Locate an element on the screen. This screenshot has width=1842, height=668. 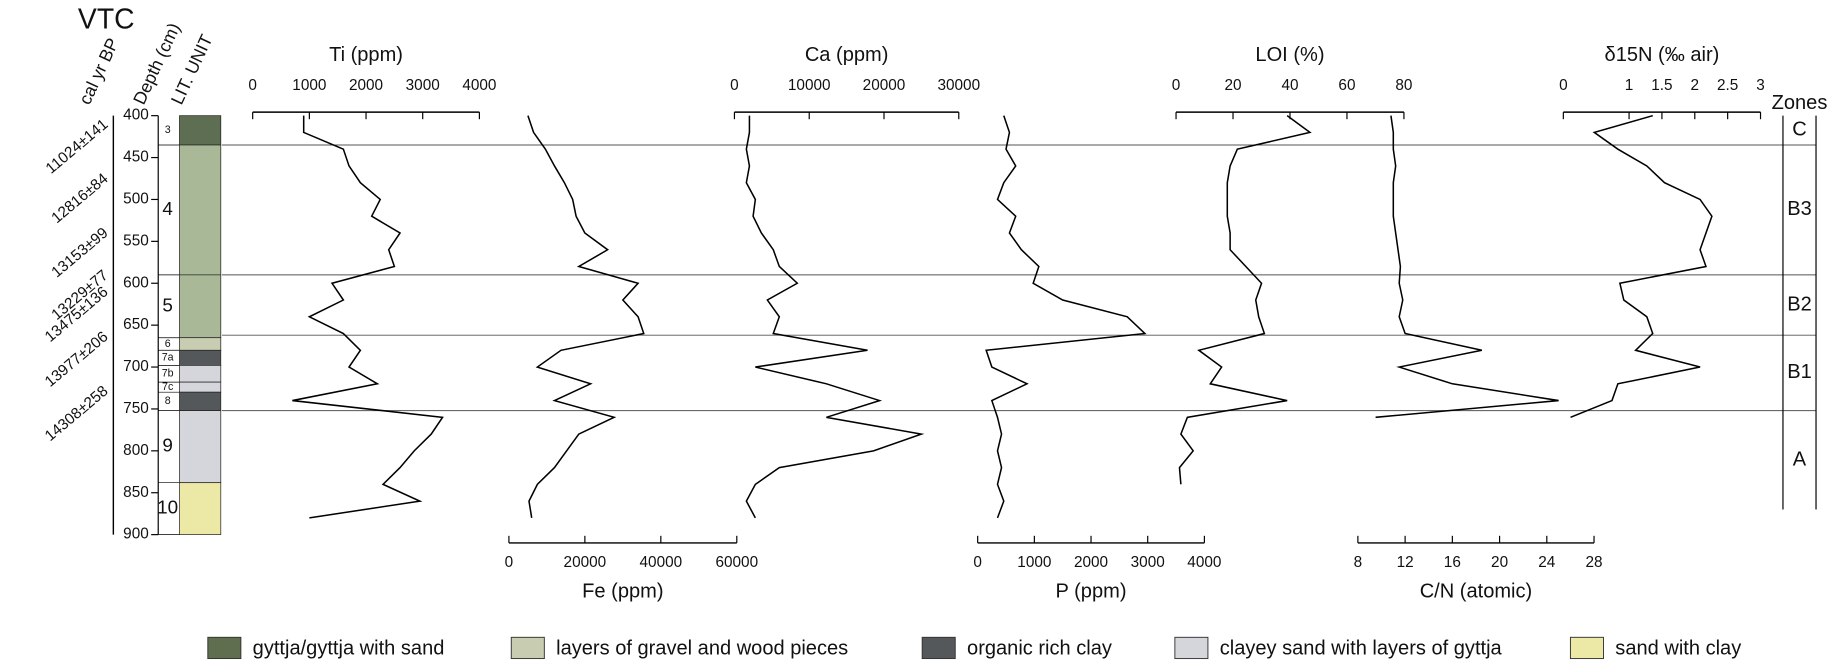
unit-label: 10 is located at coordinates (167, 508).